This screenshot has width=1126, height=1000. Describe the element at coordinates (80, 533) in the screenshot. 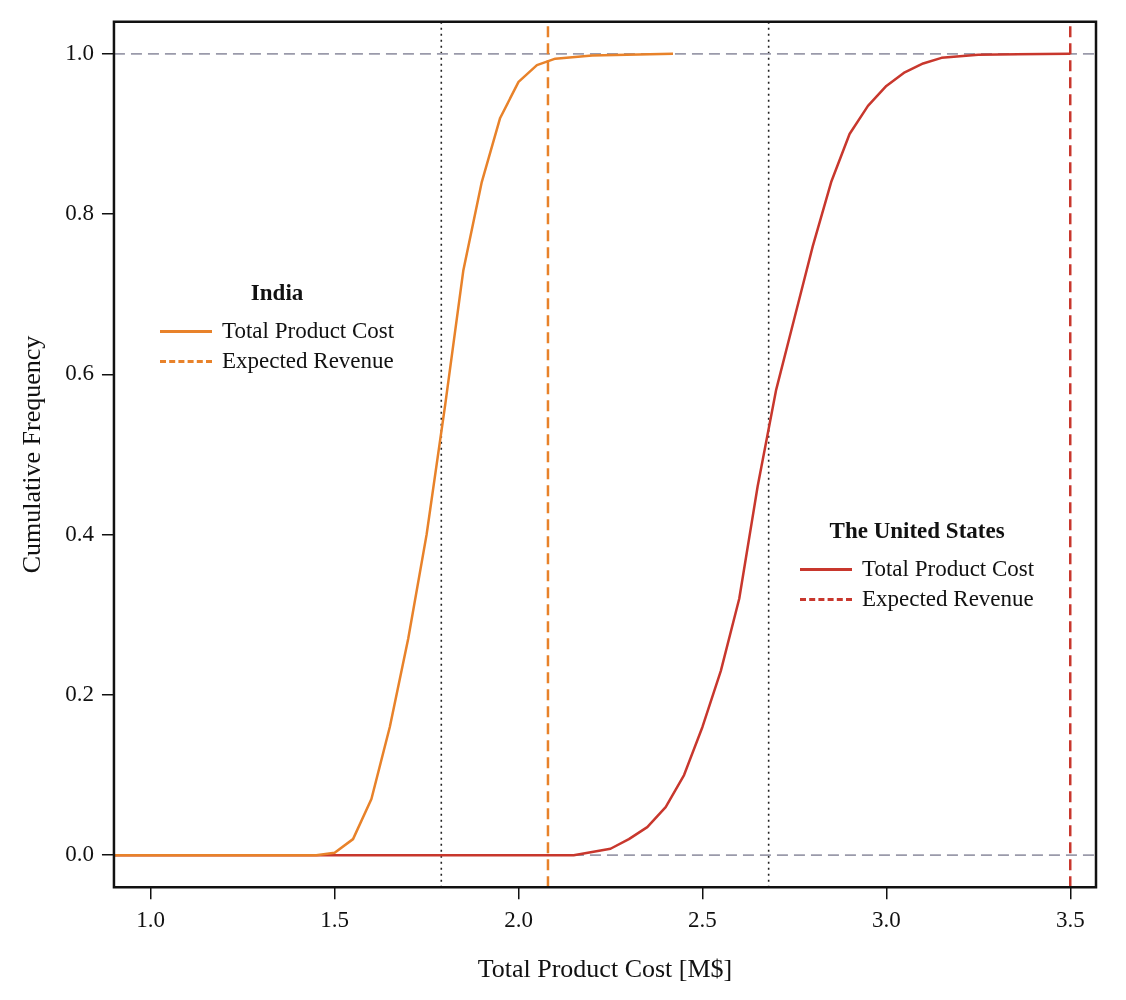

I see `y-tick-label: 0.4` at that location.